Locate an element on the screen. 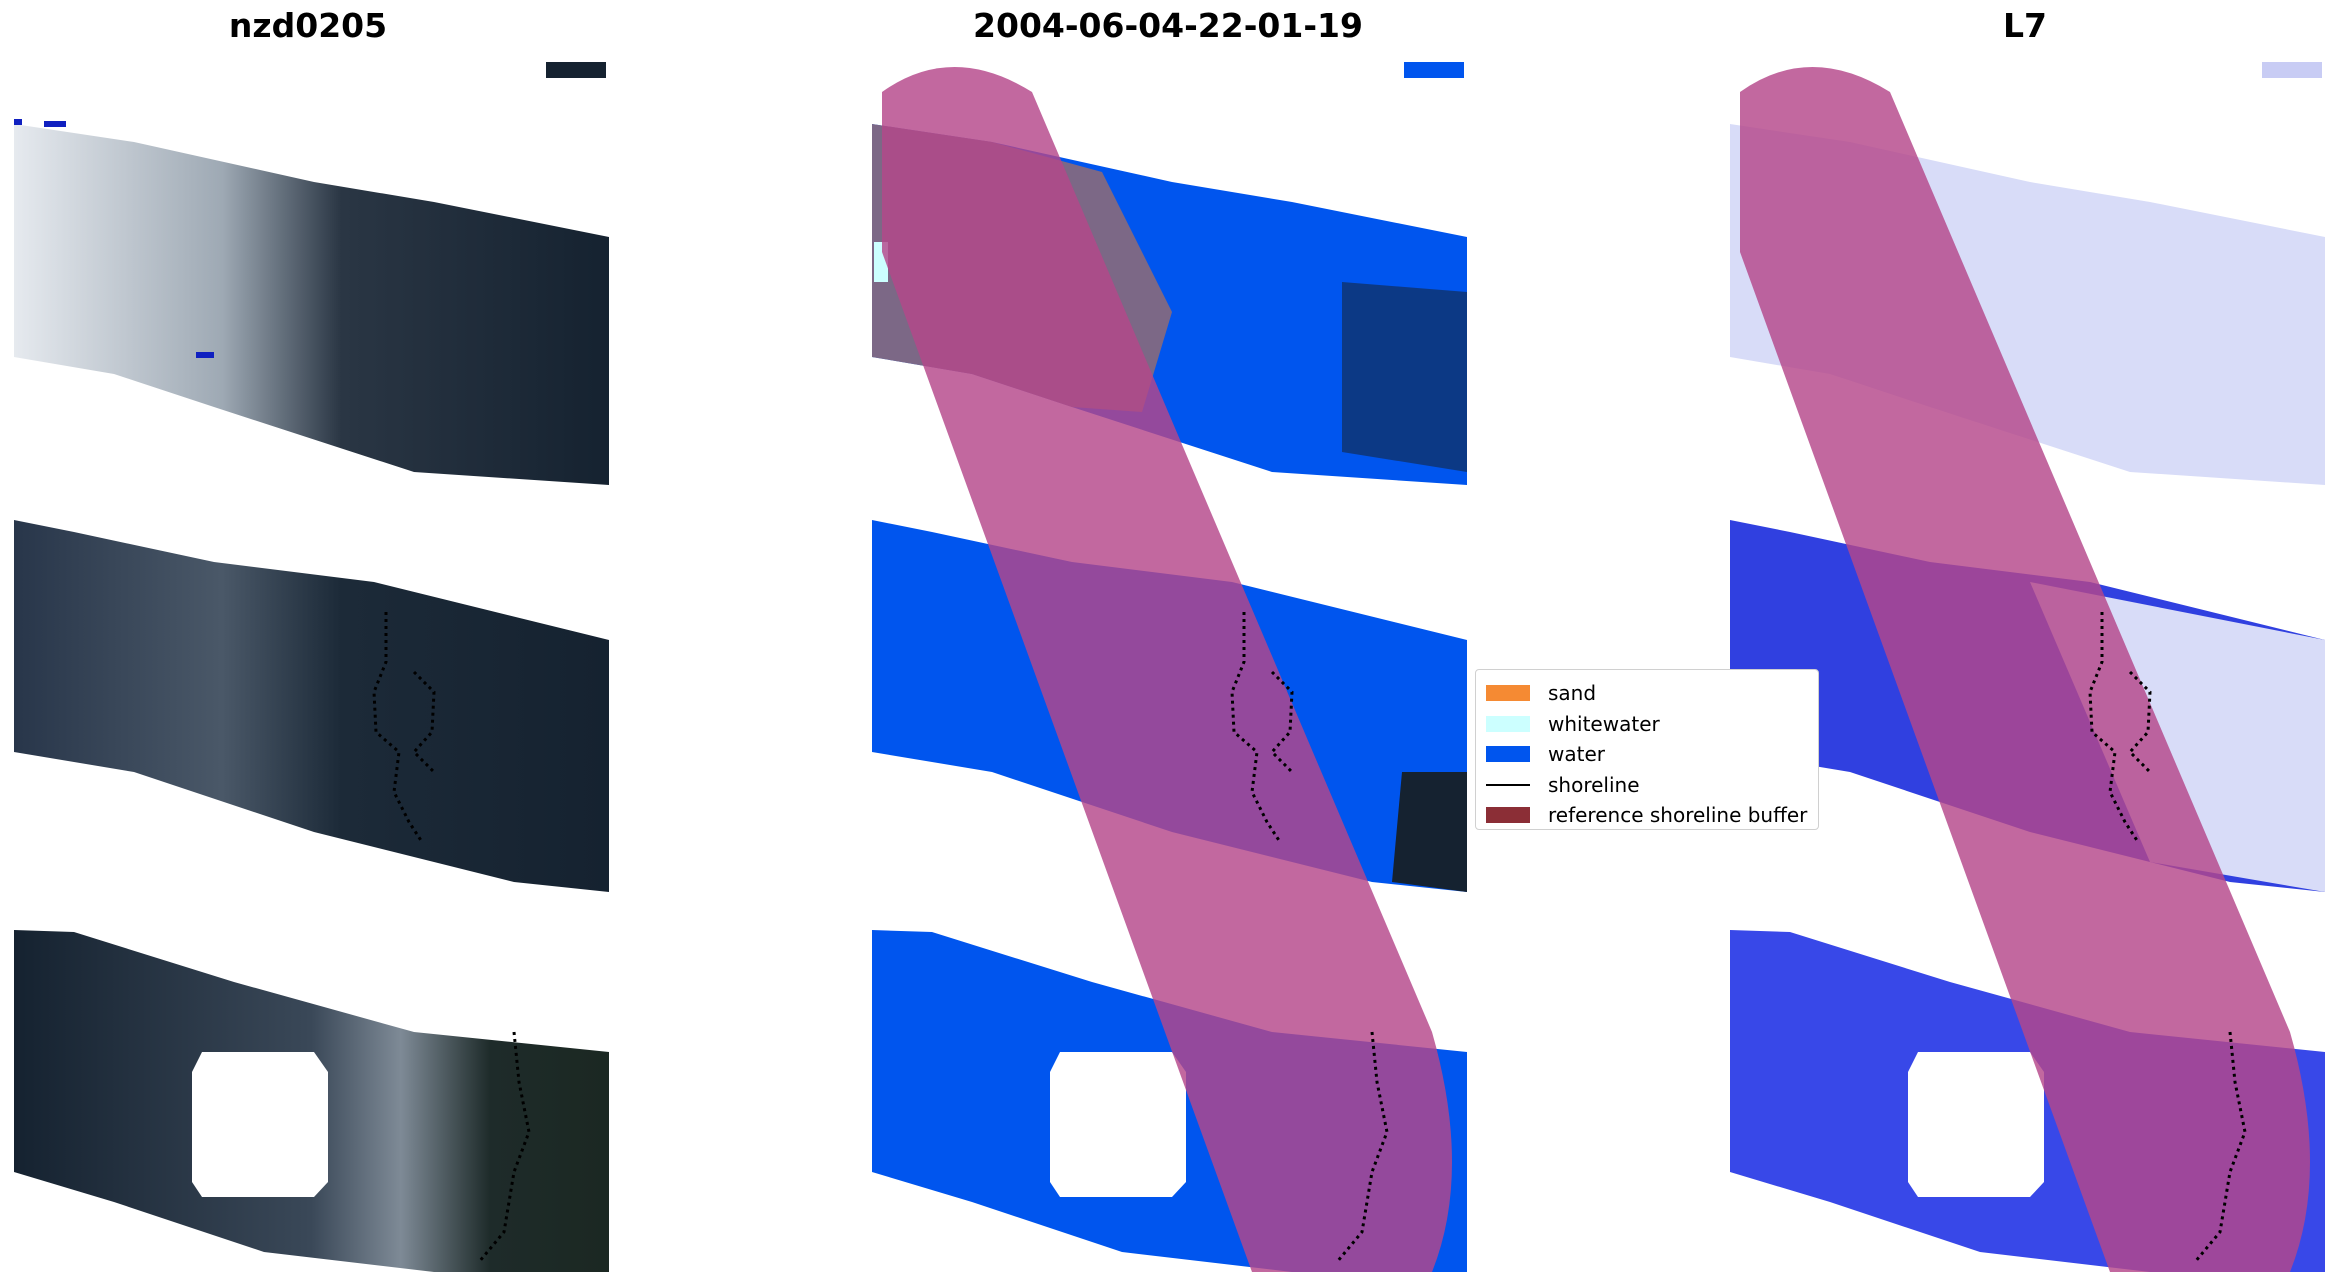 This screenshot has height=1283, width=2334. legend-item-reference-buffer: reference shoreline buffer is located at coordinates (1647, 815).